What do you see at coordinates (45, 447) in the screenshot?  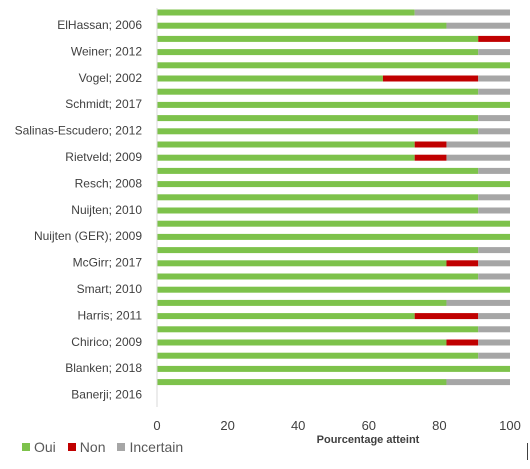 I see `legend-label: Oui` at bounding box center [45, 447].